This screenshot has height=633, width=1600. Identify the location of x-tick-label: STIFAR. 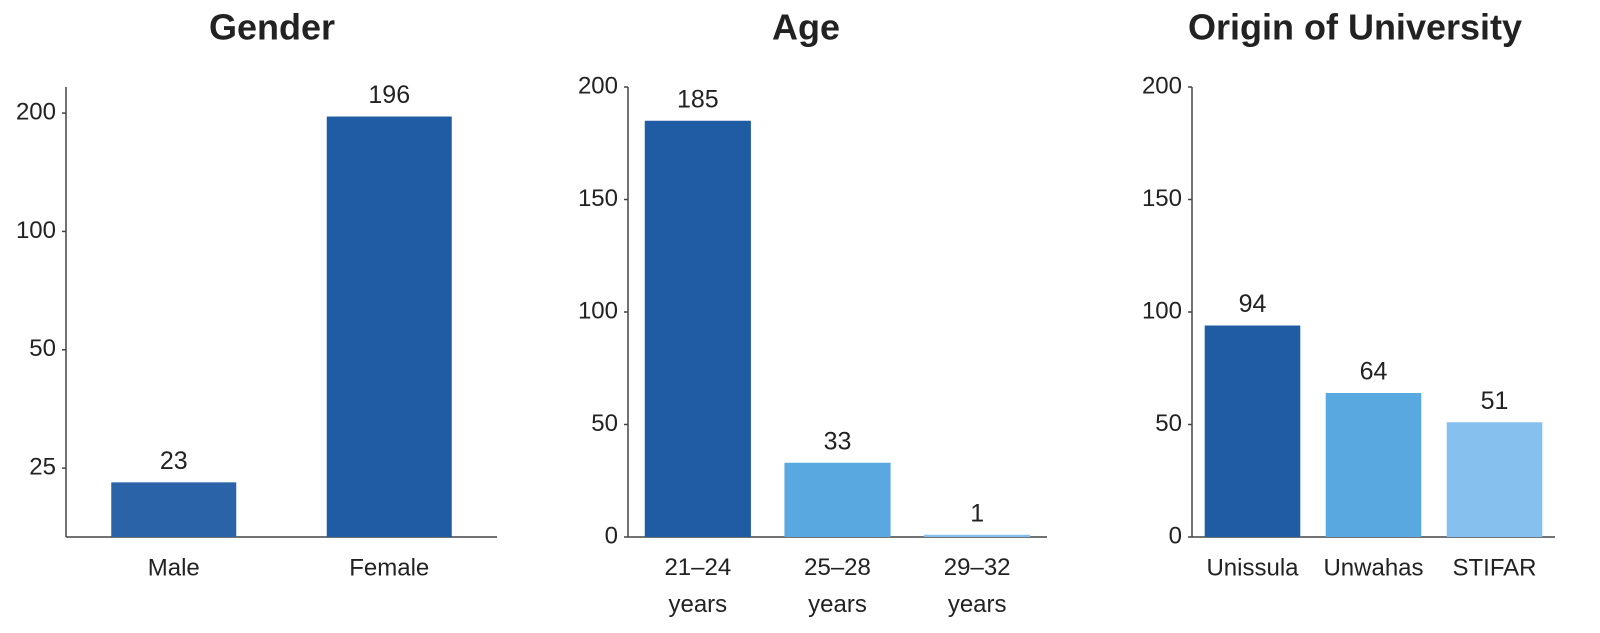
(1494, 567).